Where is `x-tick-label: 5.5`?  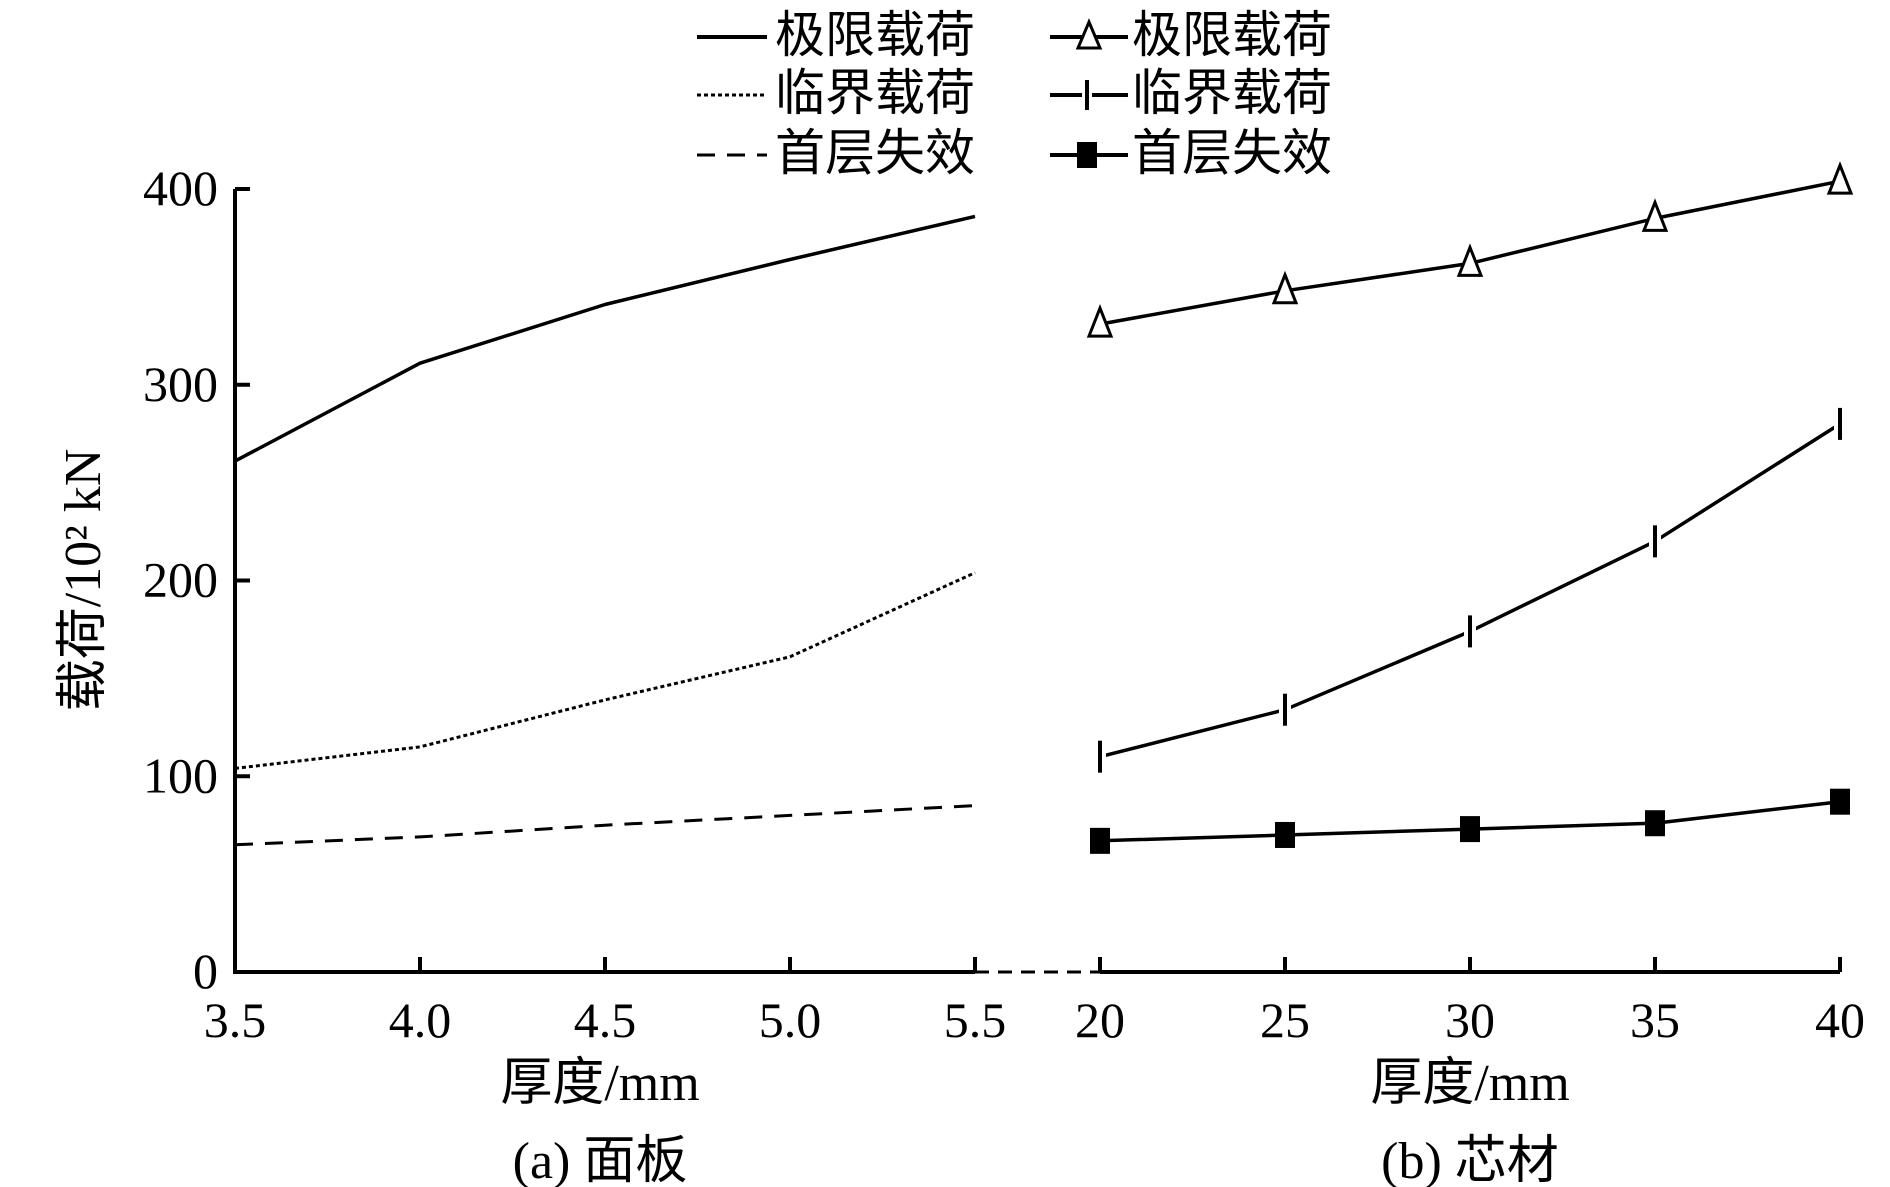 x-tick-label: 5.5 is located at coordinates (975, 1020).